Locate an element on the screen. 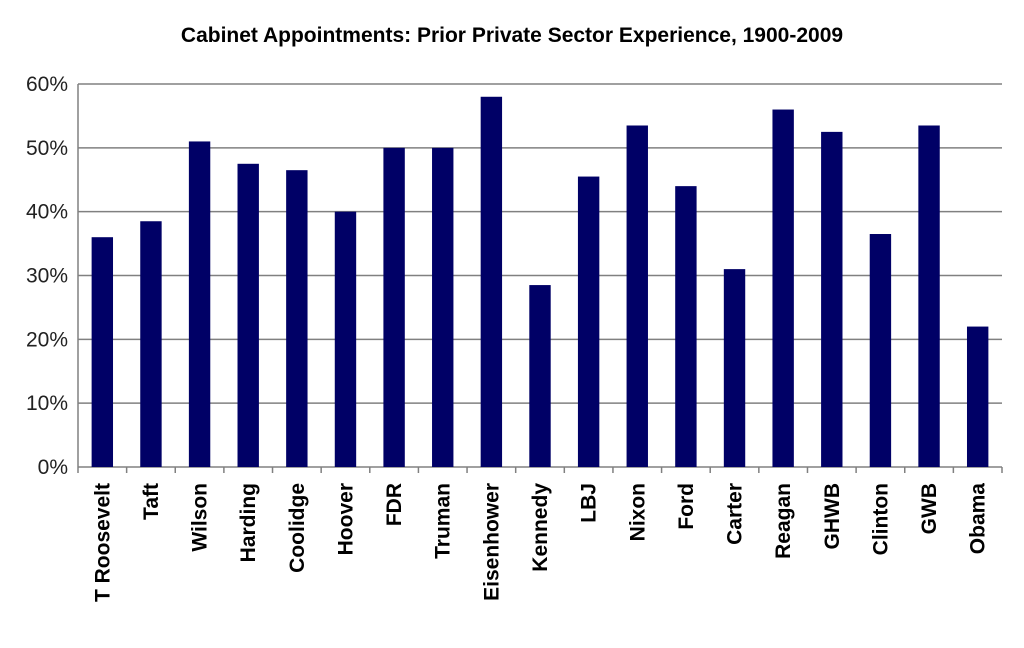 The height and width of the screenshot is (648, 1024). bar-hoover is located at coordinates (345, 339).